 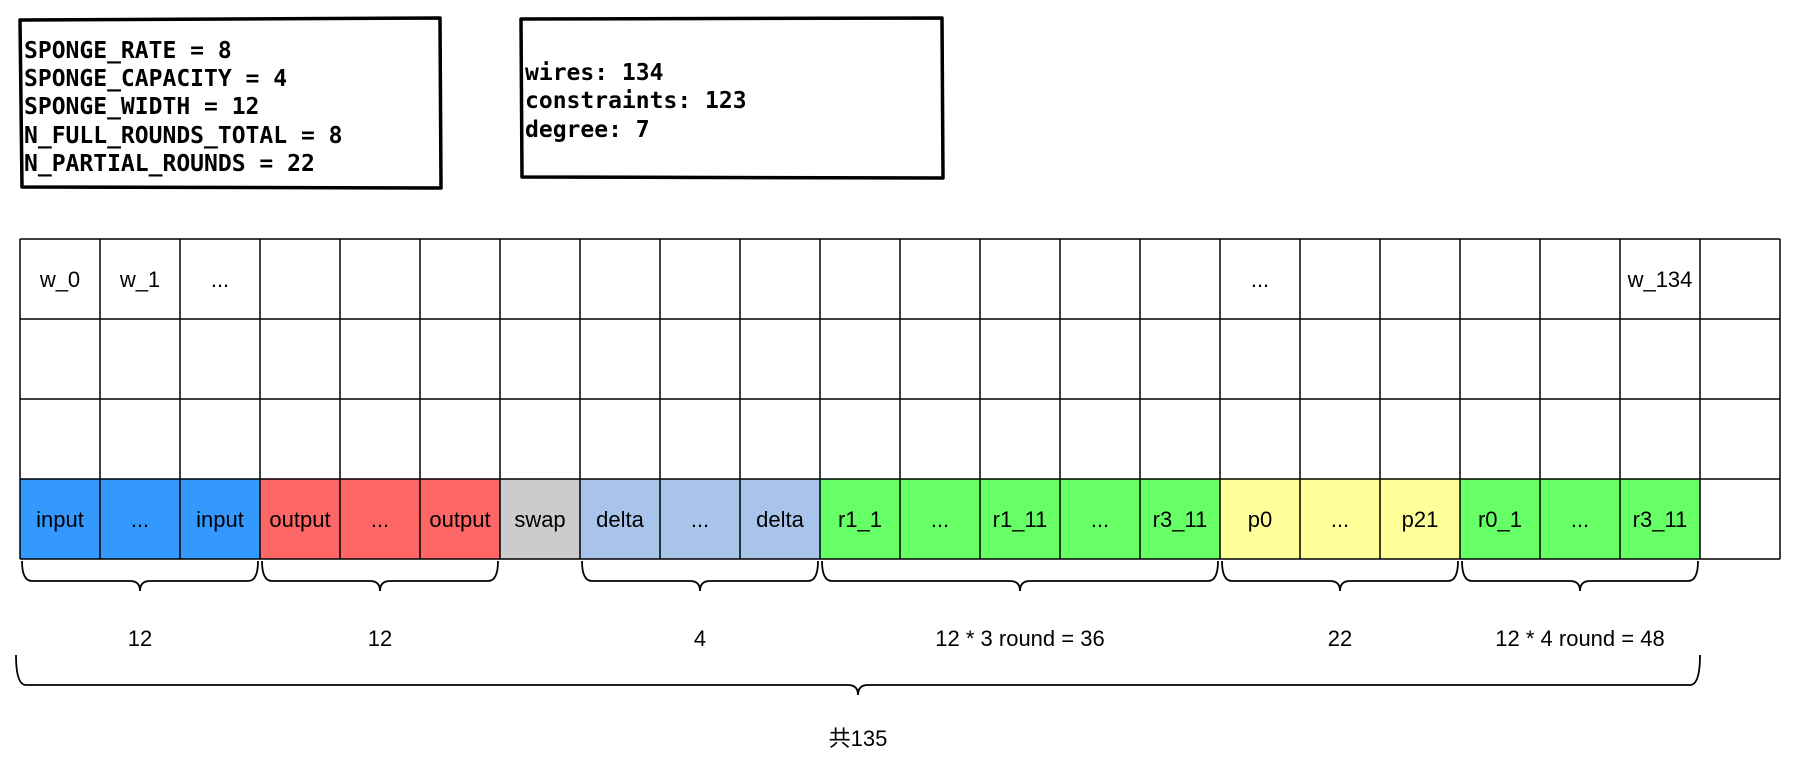 I want to click on wire-cell-label: p21, so click(x=1420, y=519).